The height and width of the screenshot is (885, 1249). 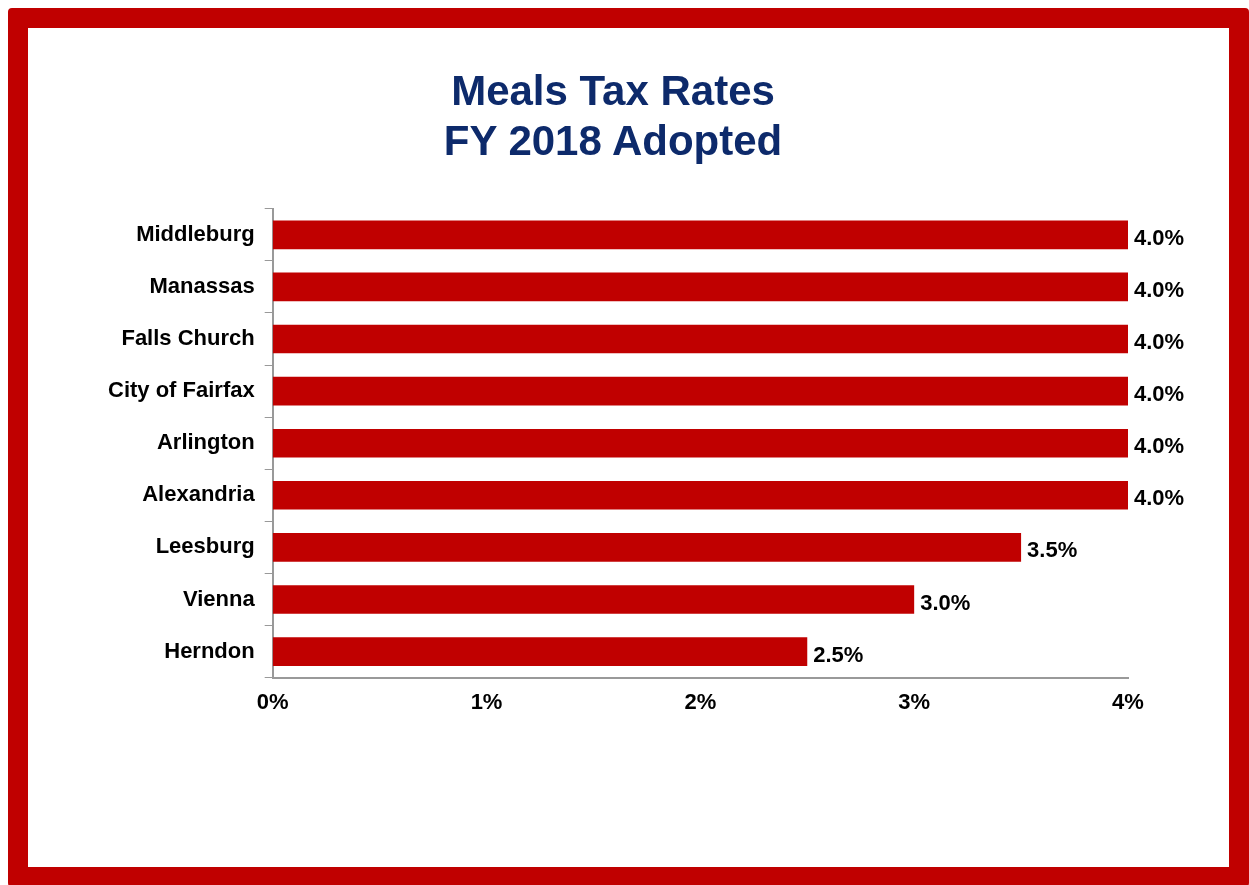 I want to click on y-tick-label: Leesburg, so click(x=205, y=546).